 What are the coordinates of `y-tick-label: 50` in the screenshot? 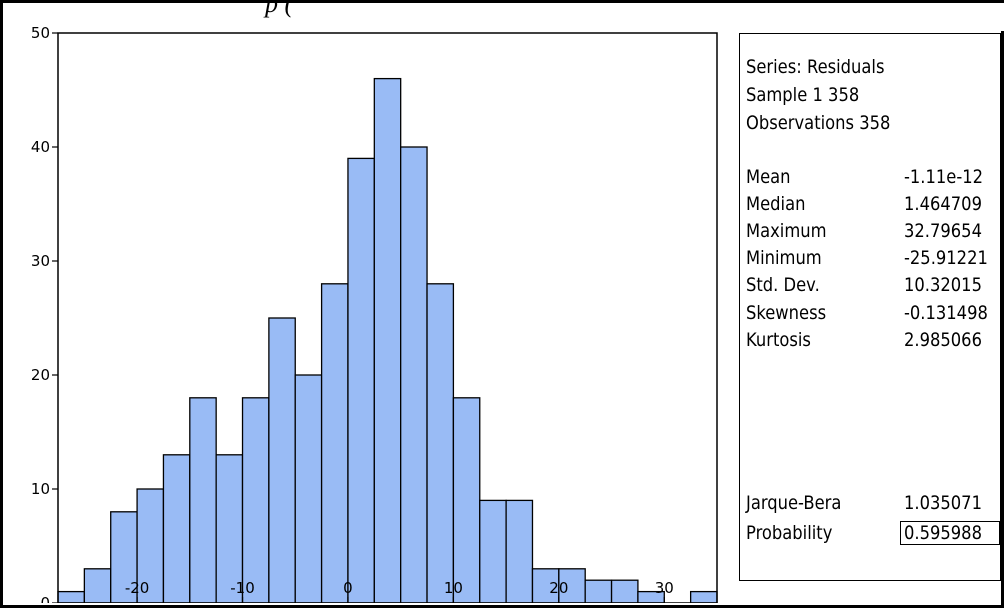 It's located at (40, 33).